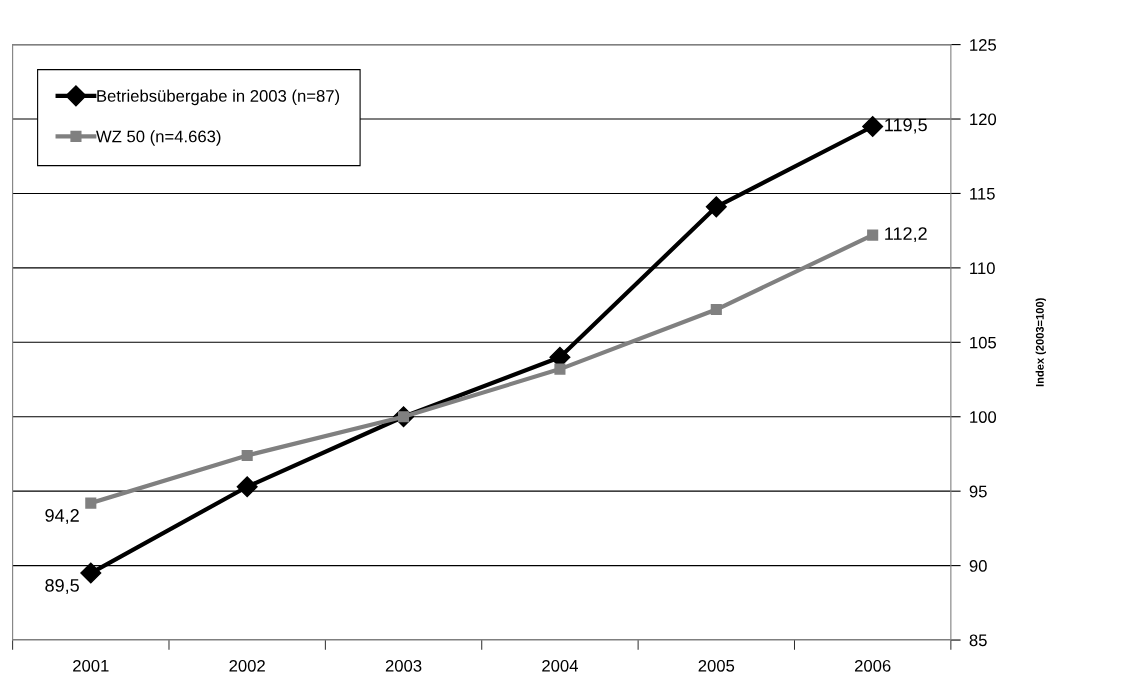  What do you see at coordinates (906, 235) in the screenshot?
I see `data-label: 112,2` at bounding box center [906, 235].